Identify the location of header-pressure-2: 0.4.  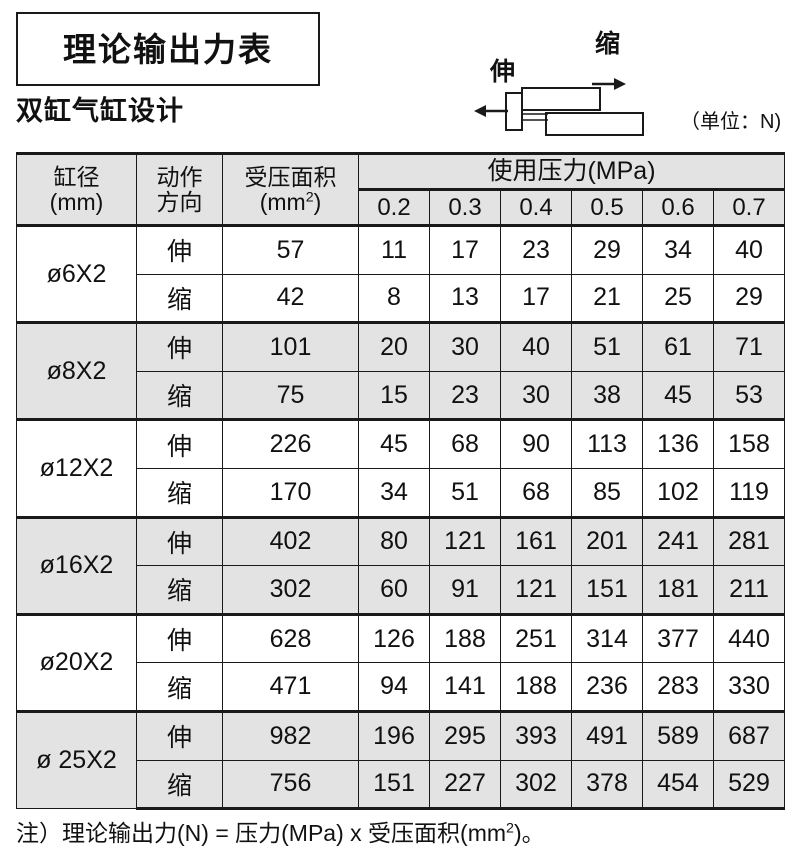
(536, 207).